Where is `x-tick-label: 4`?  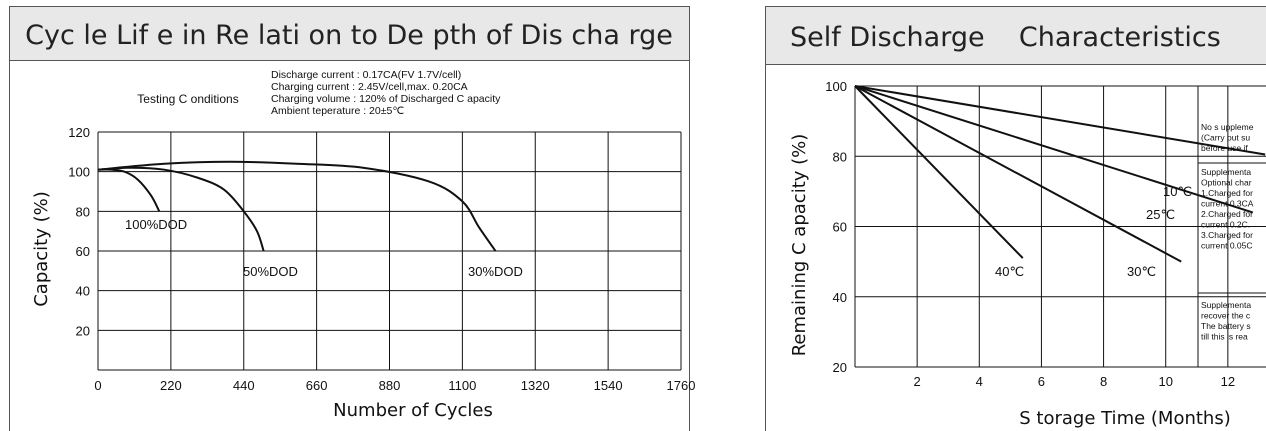 x-tick-label: 4 is located at coordinates (979, 381).